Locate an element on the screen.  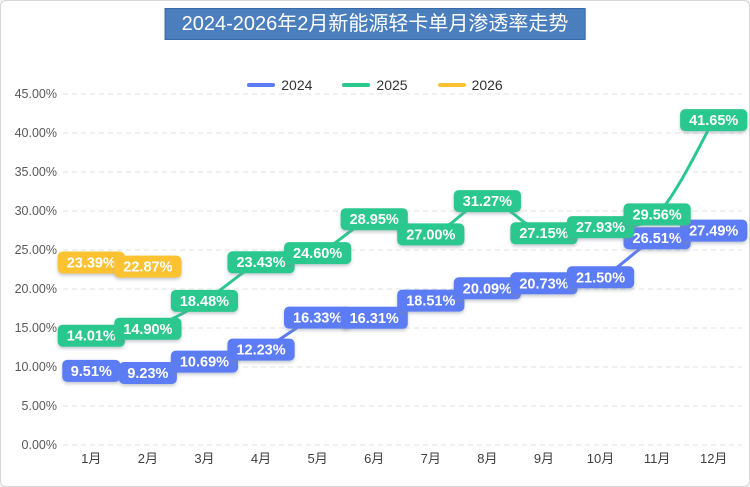
data-label-2024-12月: 27.49% is located at coordinates (714, 230).